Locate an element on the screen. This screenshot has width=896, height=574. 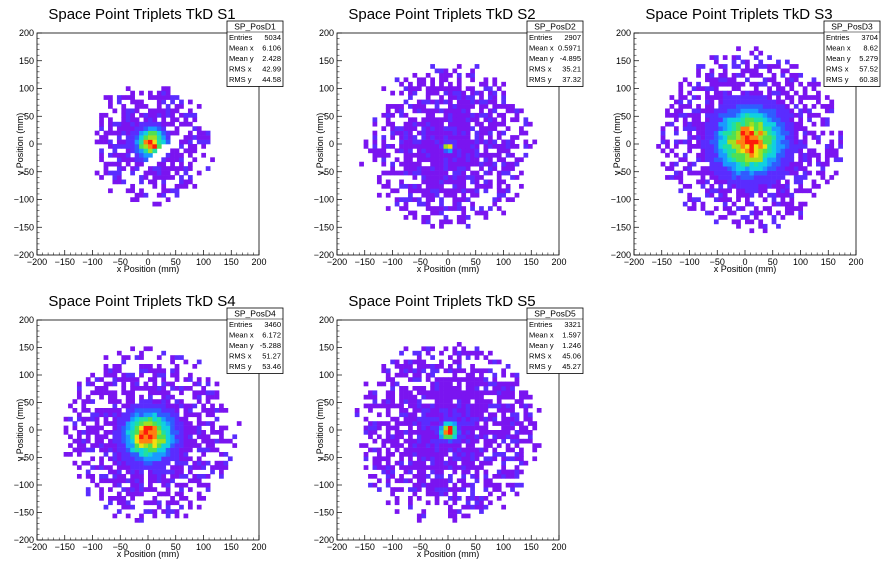
chart-title: Space Point Triplets TkD S2 is located at coordinates (441, 14).